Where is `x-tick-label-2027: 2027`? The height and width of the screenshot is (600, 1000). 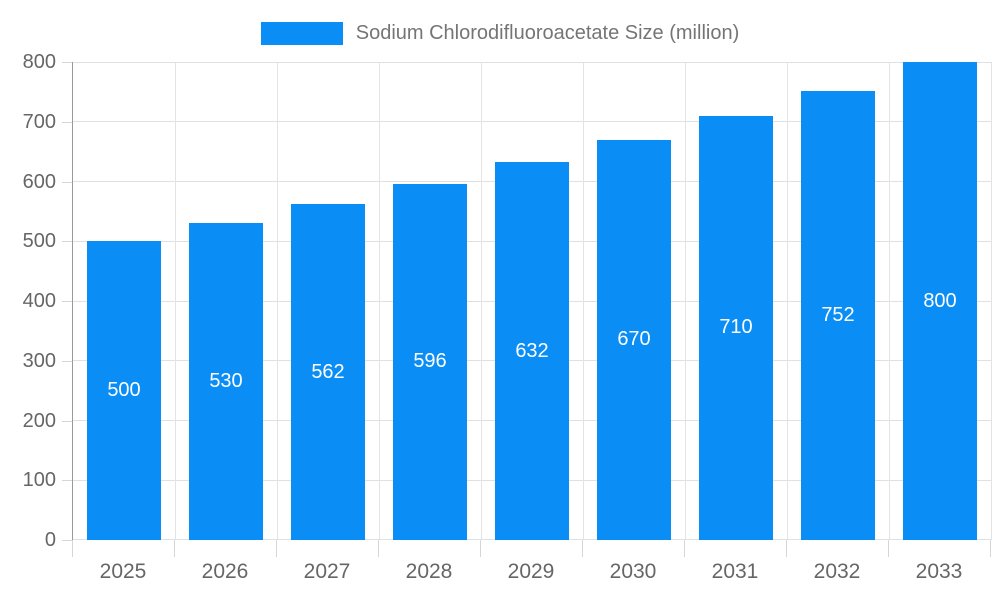
x-tick-label-2027: 2027 is located at coordinates (327, 571).